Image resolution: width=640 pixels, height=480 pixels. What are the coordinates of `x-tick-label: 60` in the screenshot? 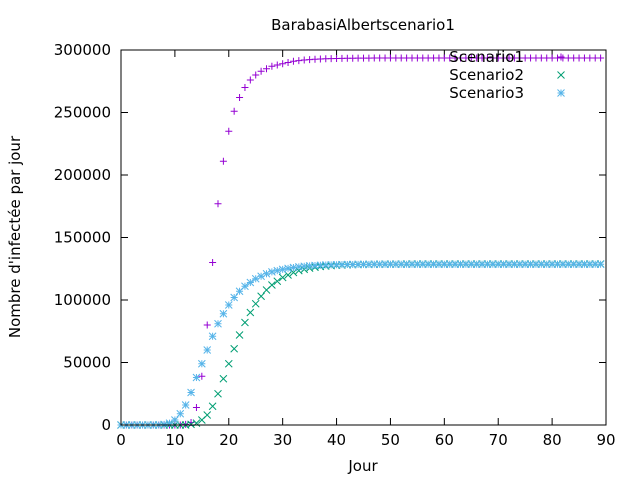 It's located at (444, 440).